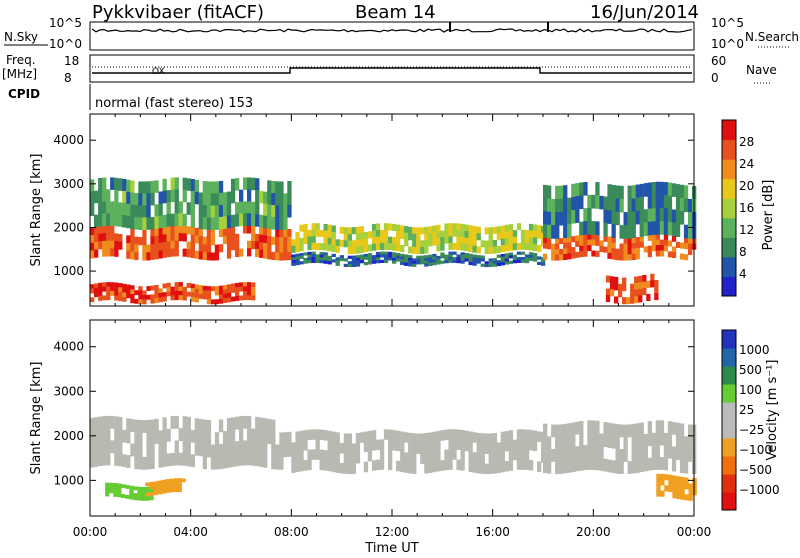 The height and width of the screenshot is (558, 800). Describe the element at coordinates (68, 78) in the screenshot. I see `freq-left-bottom-tick: 8` at that location.